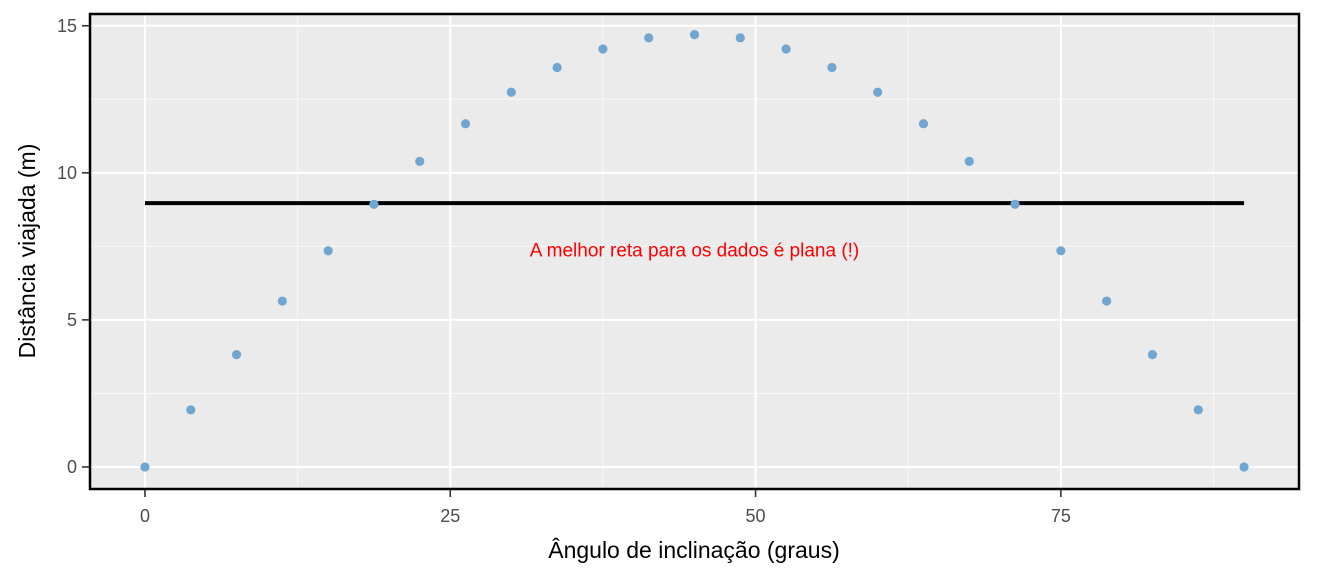  Describe the element at coordinates (605, 508) in the screenshot. I see `x-axis: 0 25 50 75` at that location.